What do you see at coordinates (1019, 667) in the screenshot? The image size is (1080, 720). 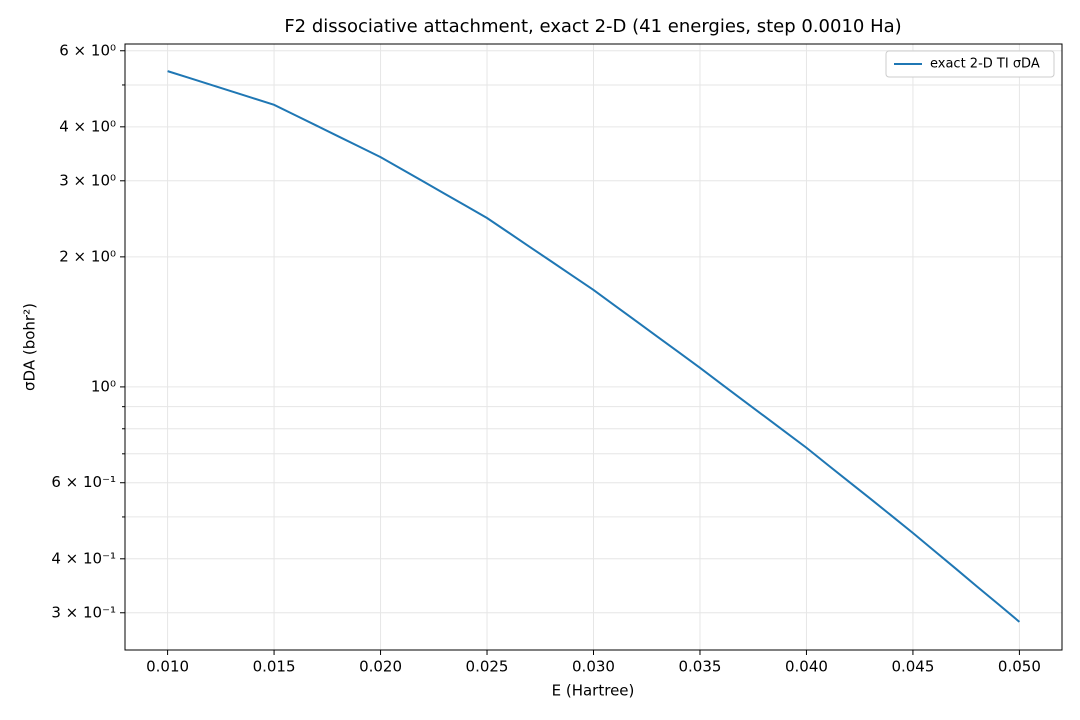 I see `x-tick-label: 0.050` at bounding box center [1019, 667].